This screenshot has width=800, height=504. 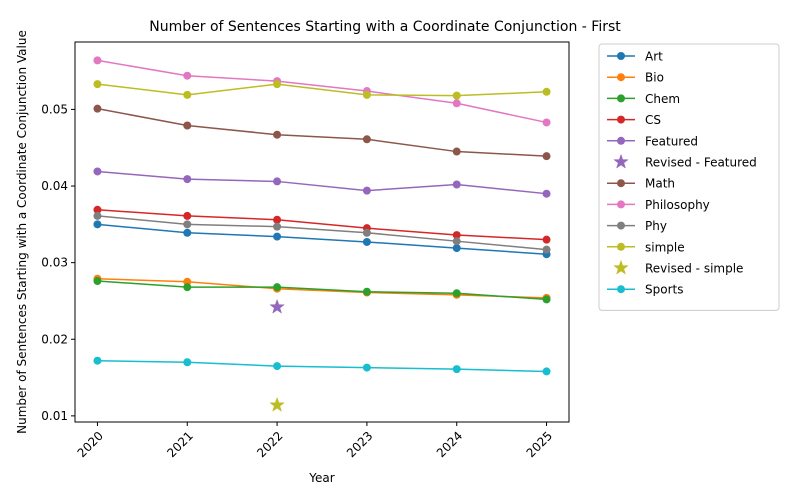 I want to click on legend-item: Math, so click(x=641, y=184).